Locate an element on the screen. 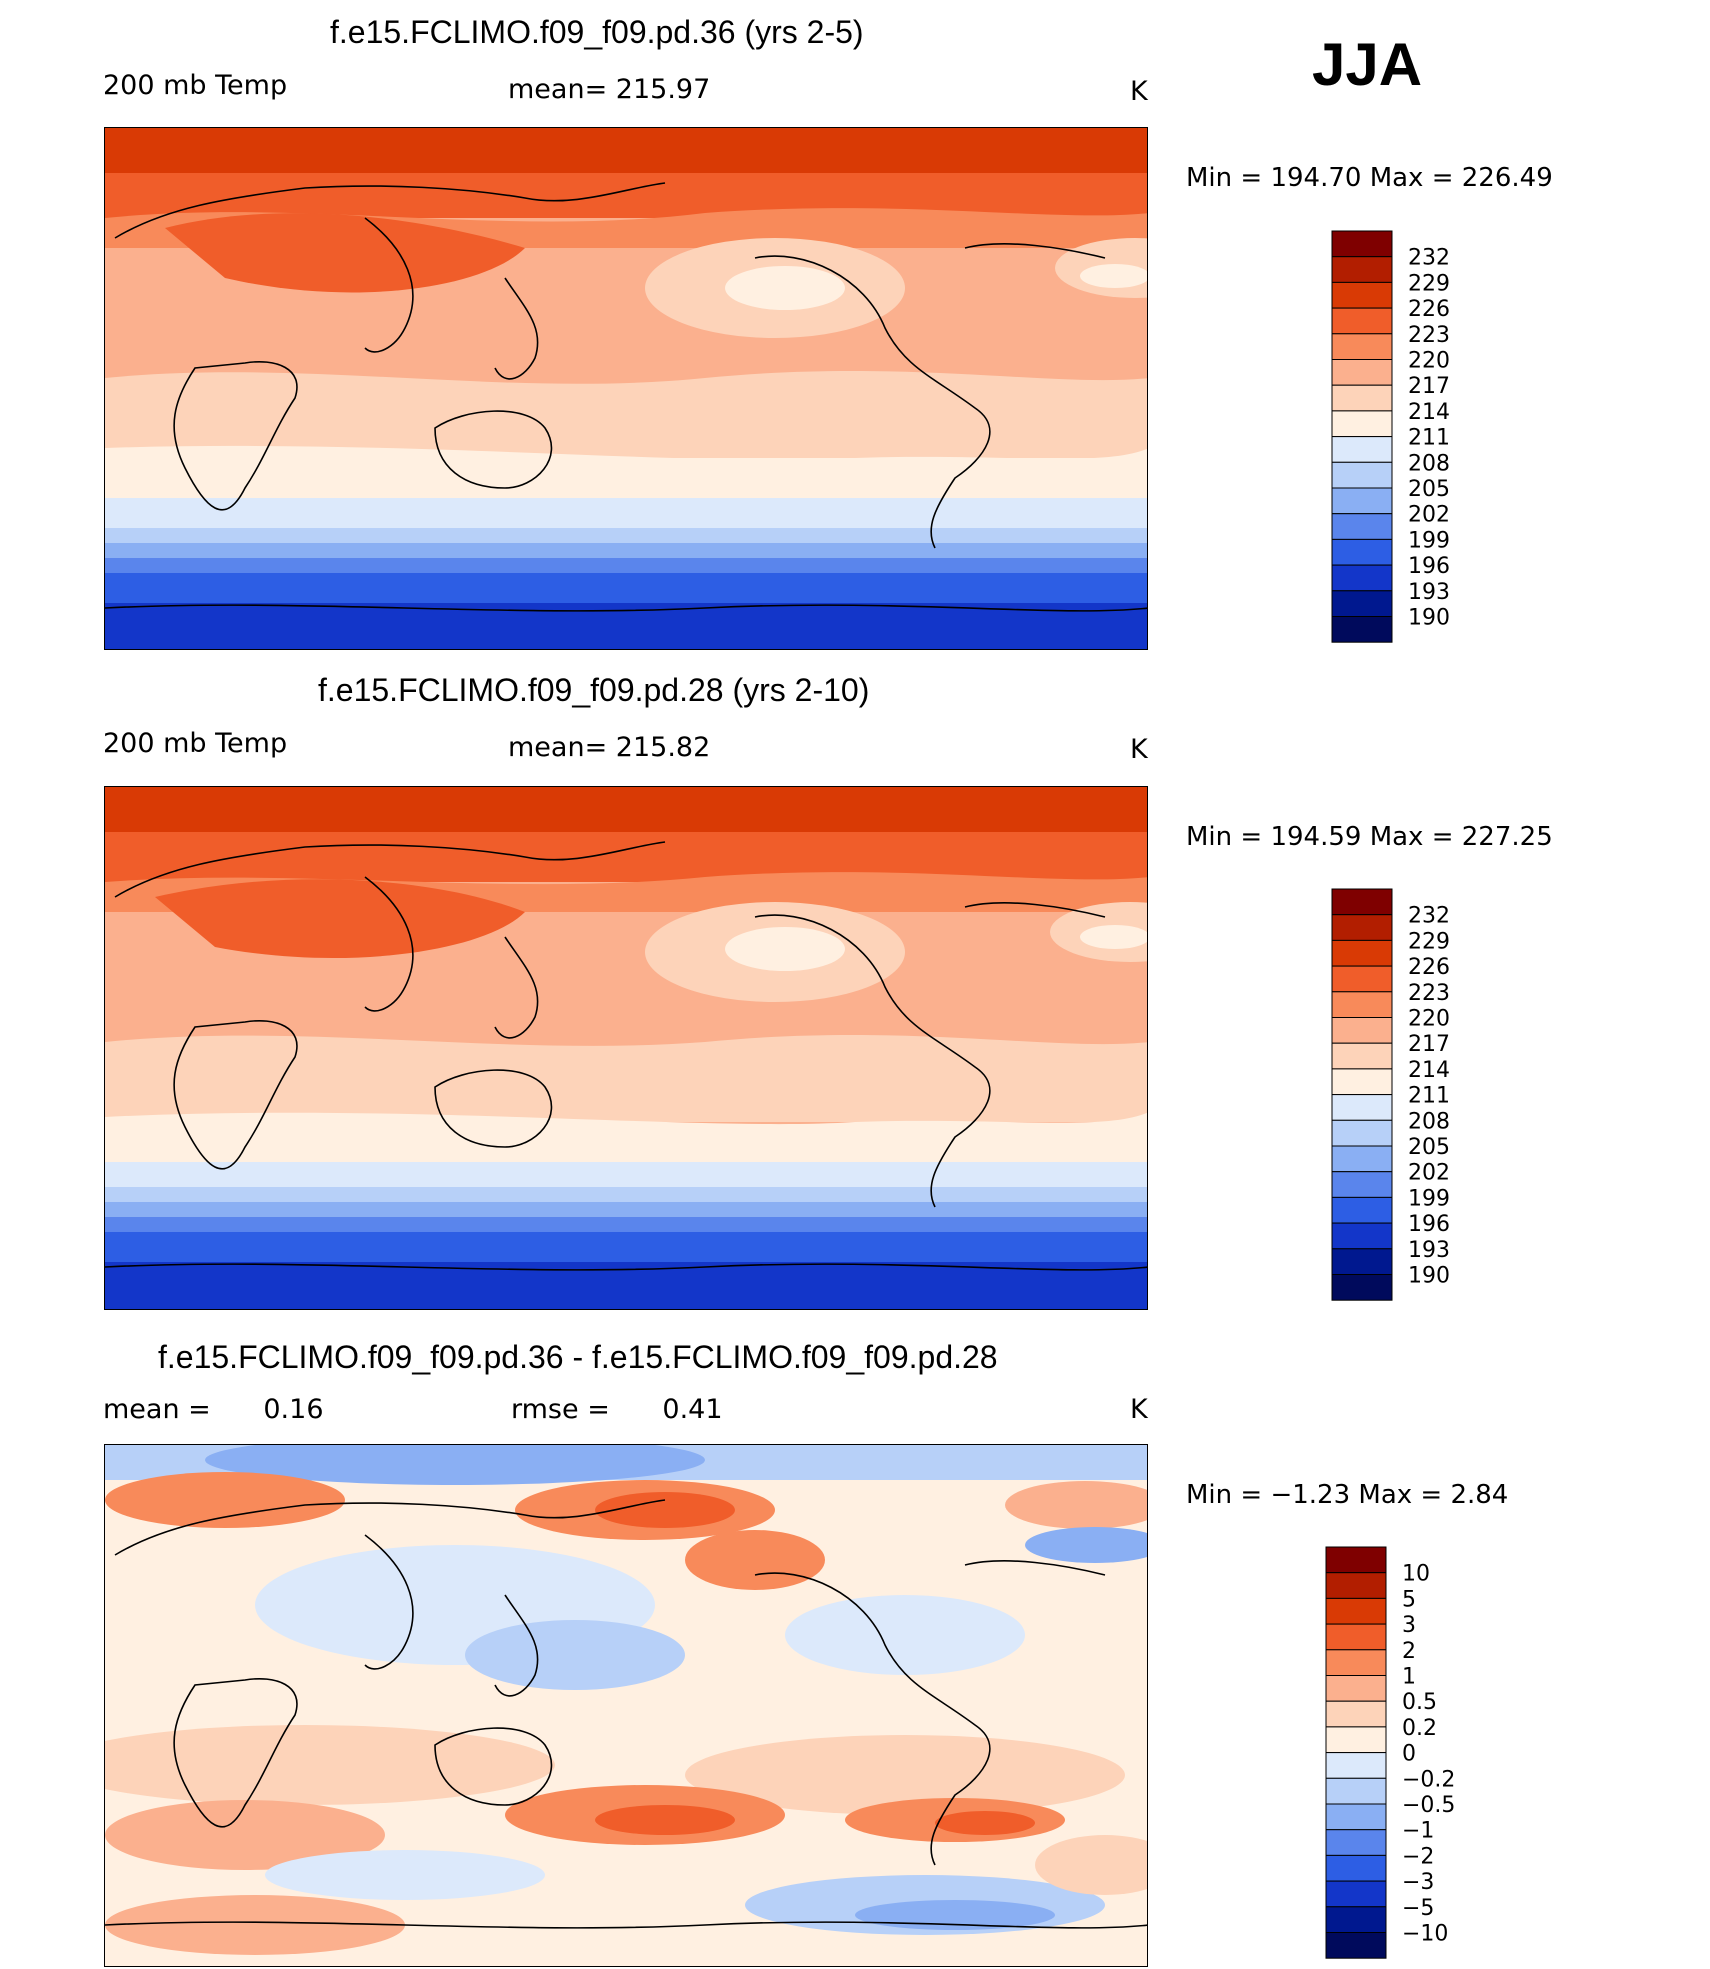  panel3-colorbar-label: −2 is located at coordinates (1418, 1856).